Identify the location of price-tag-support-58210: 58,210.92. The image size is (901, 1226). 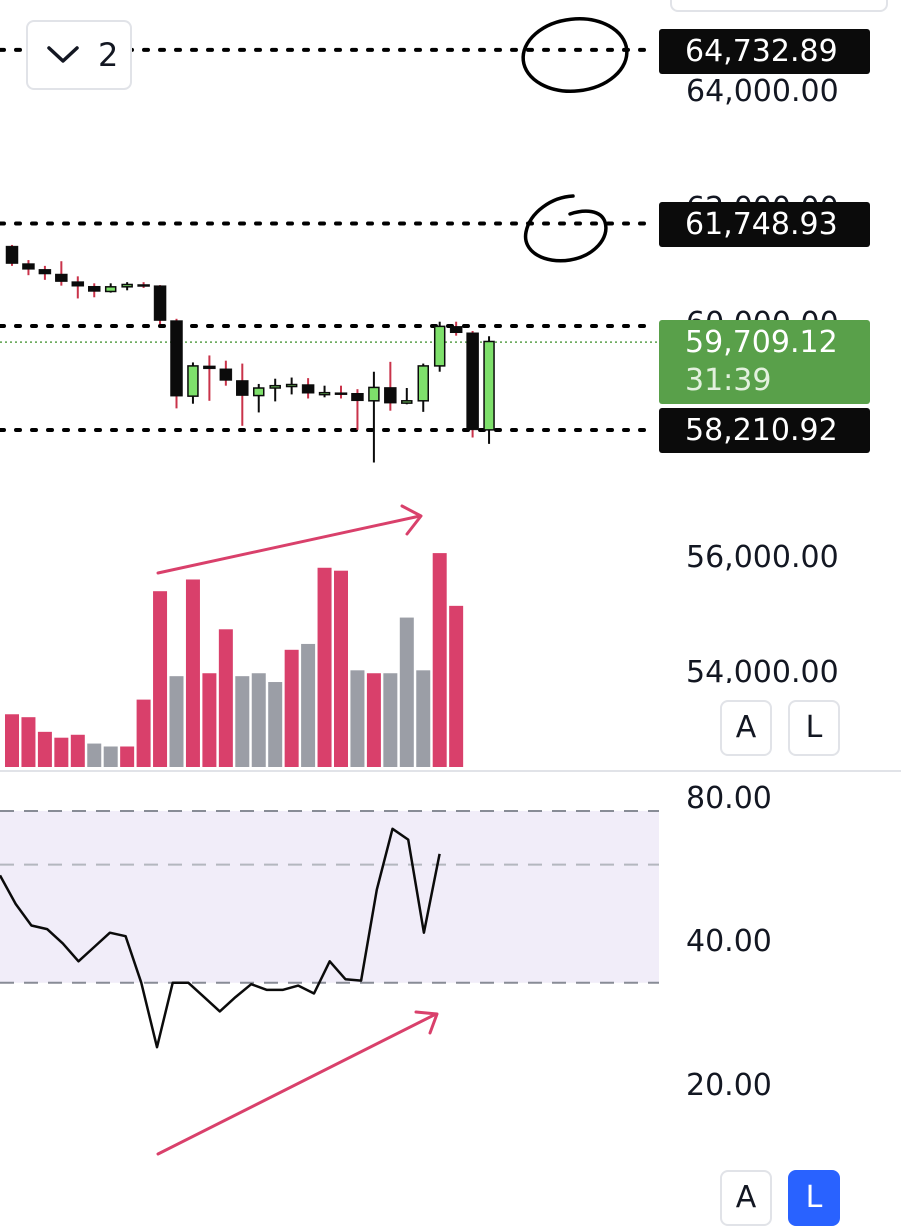
(764, 430).